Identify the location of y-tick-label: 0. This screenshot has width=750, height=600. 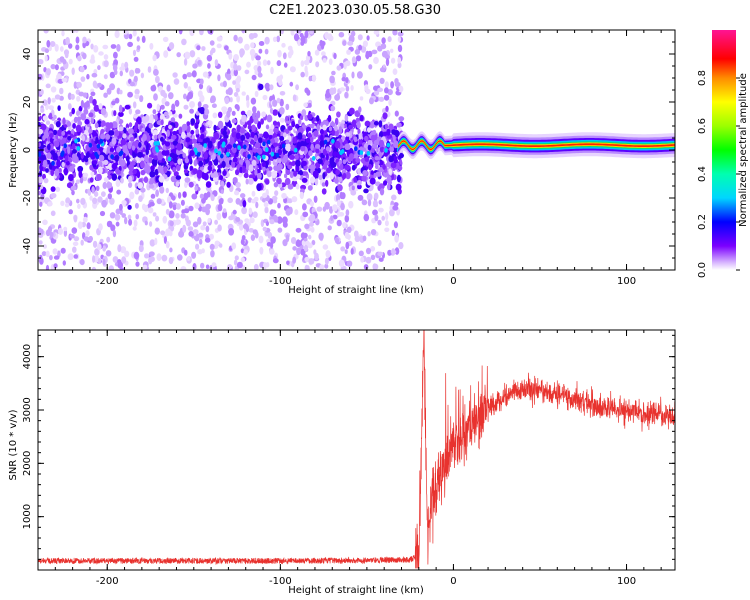
(27, 150).